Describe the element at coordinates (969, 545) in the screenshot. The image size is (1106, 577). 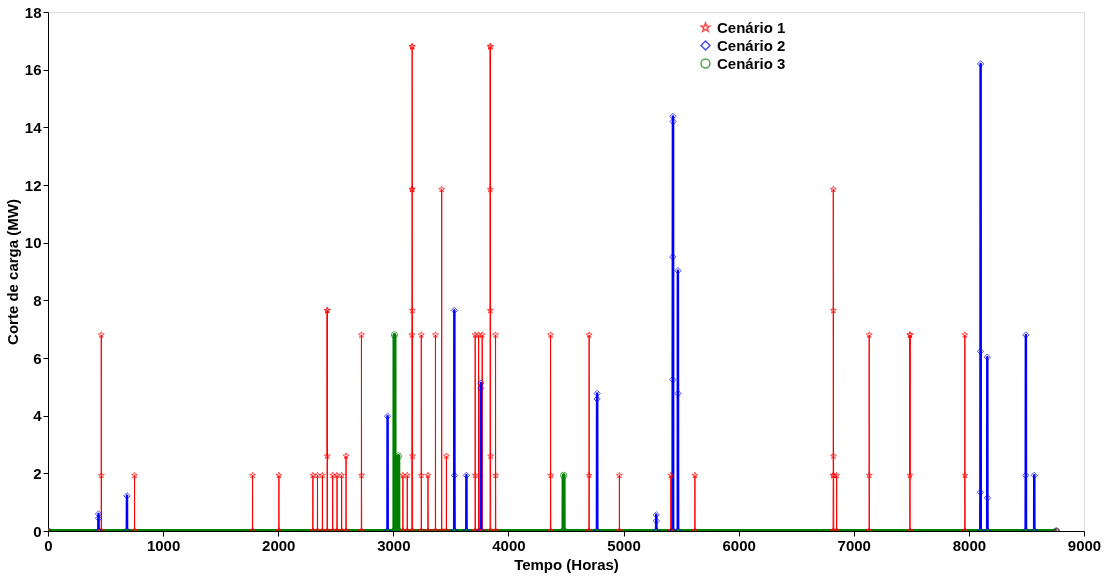
I see `x-tick-label: 8000` at that location.